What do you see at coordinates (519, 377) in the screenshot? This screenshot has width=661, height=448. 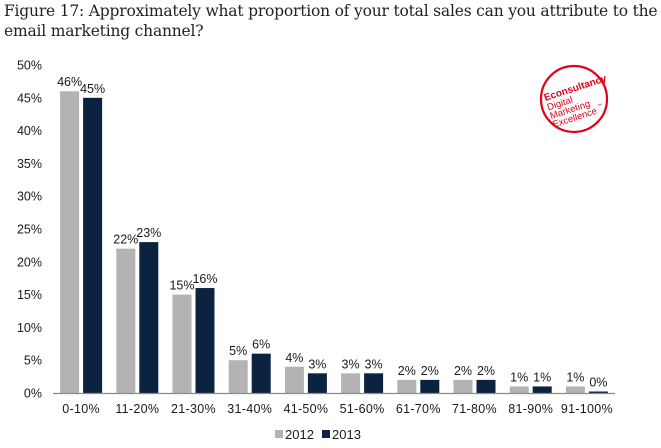 I see `data-label-2012-81-90%: 1%` at bounding box center [519, 377].